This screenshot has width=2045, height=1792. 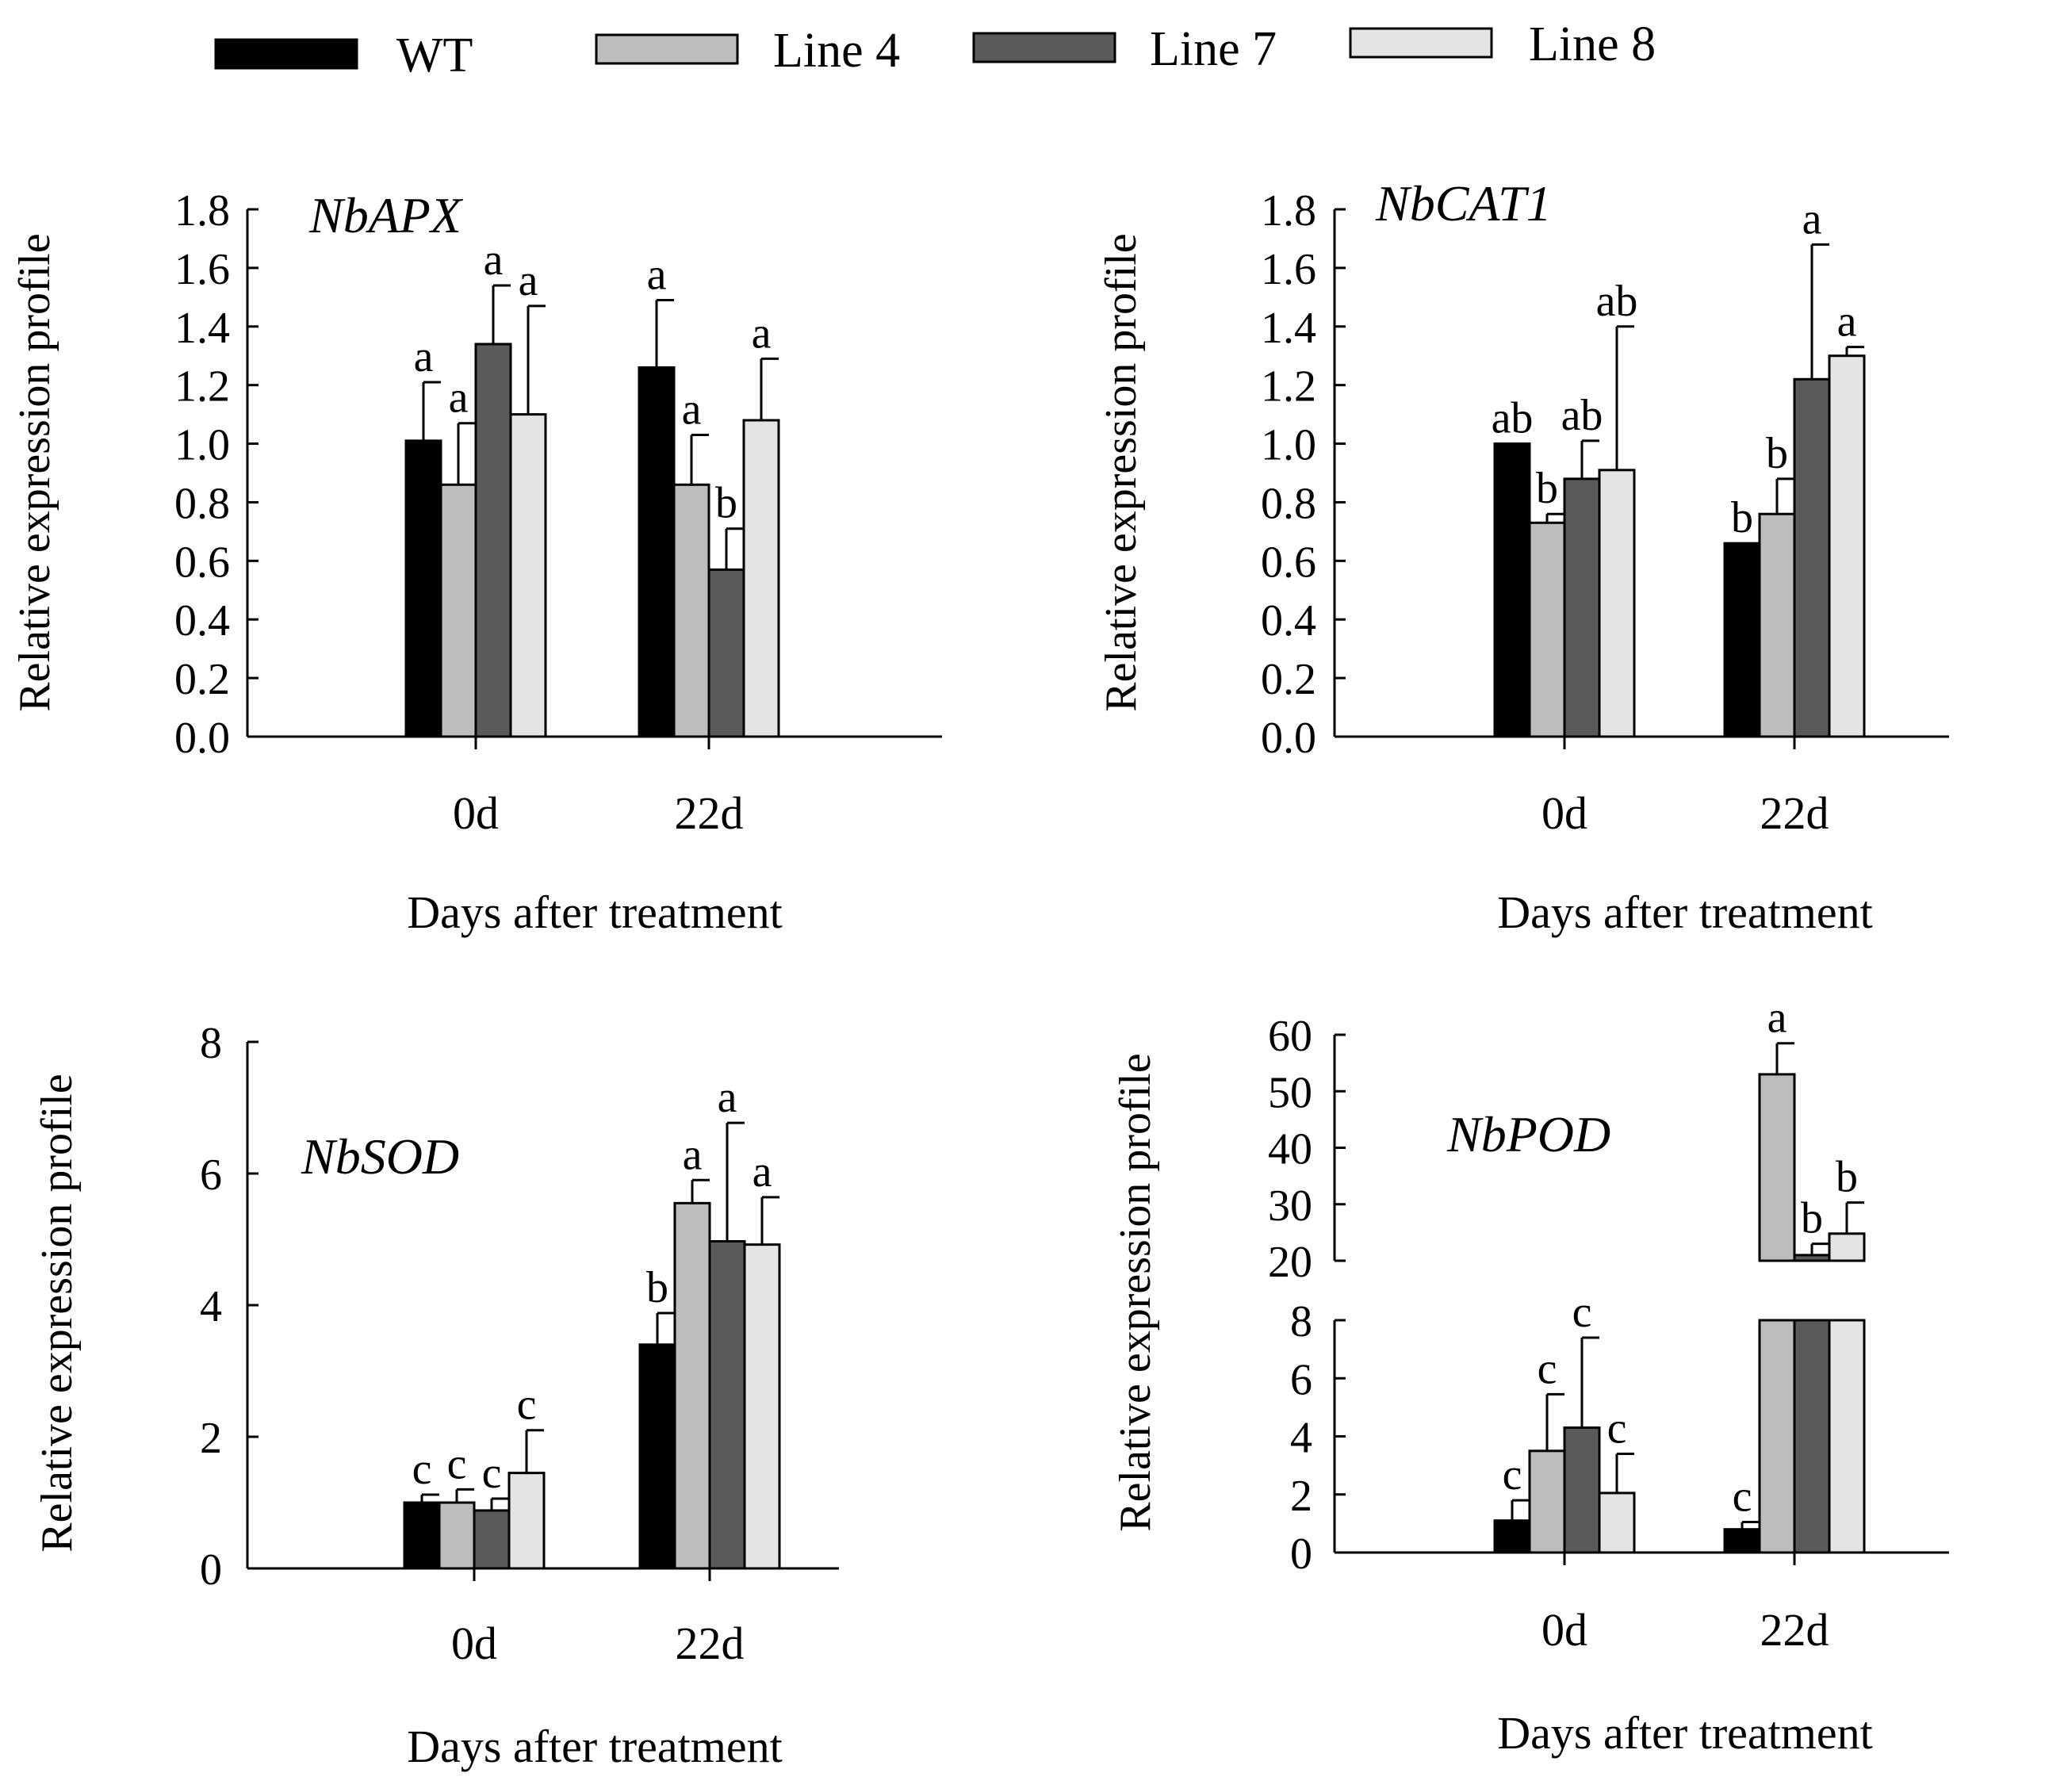 I want to click on legend-label-line-4: Line 4, so click(x=837, y=51).